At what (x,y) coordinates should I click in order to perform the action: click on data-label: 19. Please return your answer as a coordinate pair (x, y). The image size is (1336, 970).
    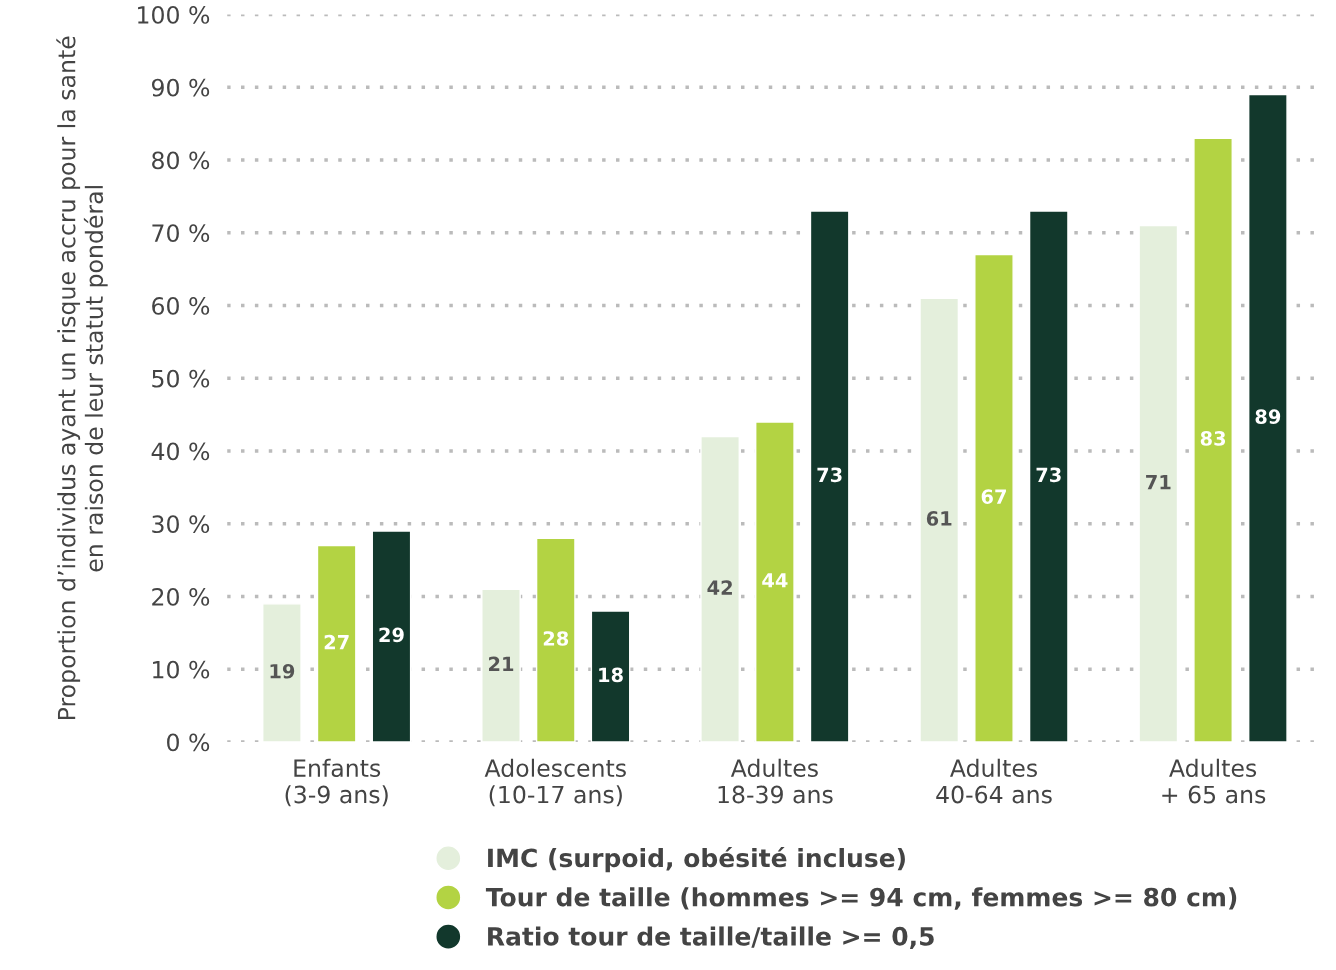
    Looking at the image, I should click on (282, 671).